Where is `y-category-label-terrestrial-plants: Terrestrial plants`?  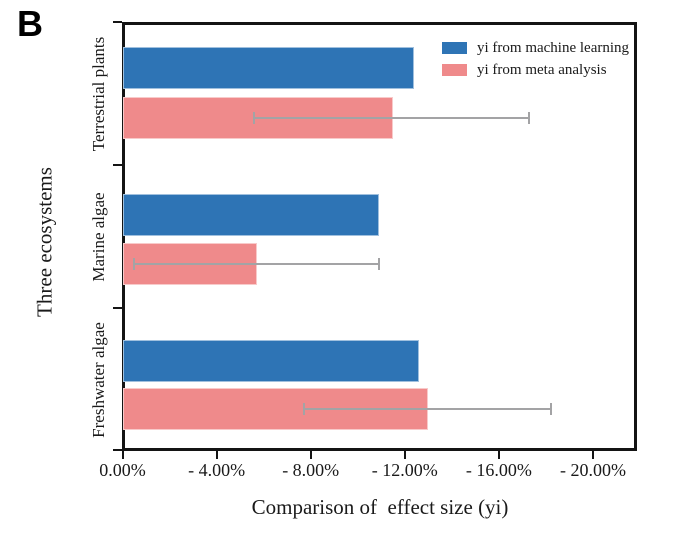 y-category-label-terrestrial-plants: Terrestrial plants is located at coordinates (98, 93).